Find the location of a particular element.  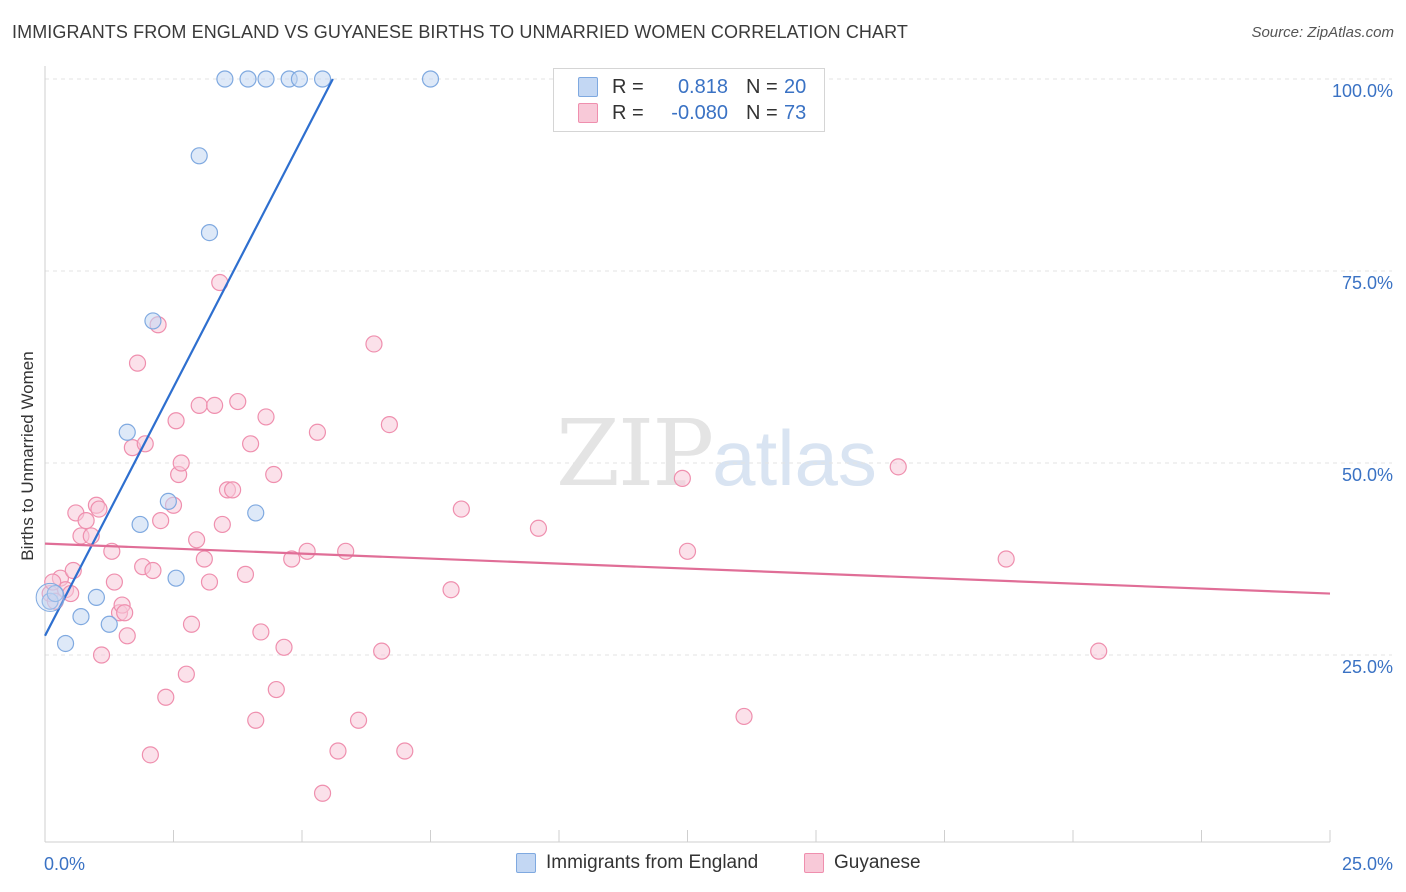

watermark-atlas: atlas is located at coordinates (794, 458).